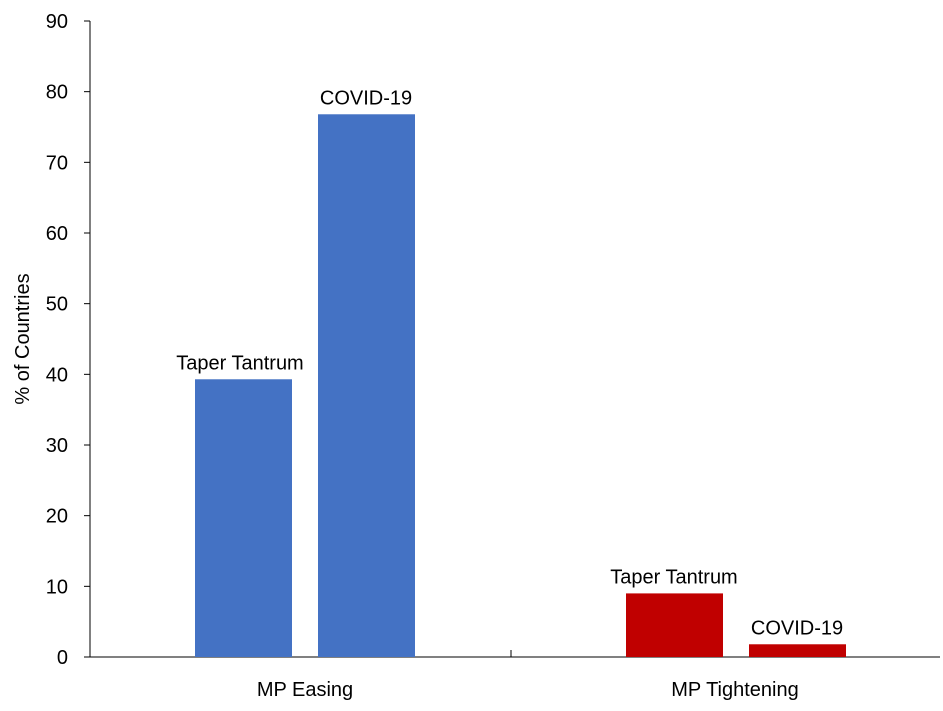 The image size is (943, 711). I want to click on x-category-label: MP Easing, so click(305, 690).